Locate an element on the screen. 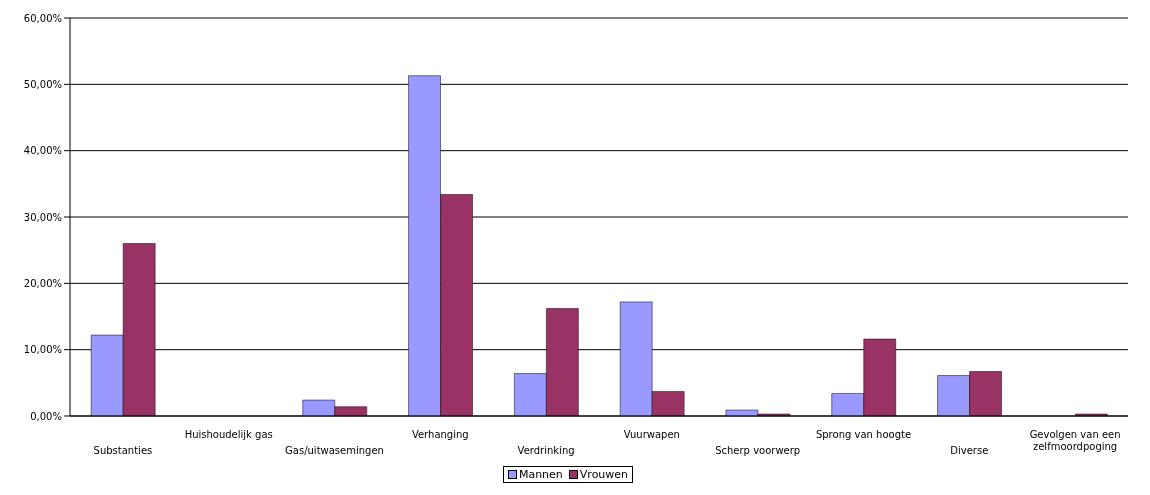  legend-label: Mannen is located at coordinates (540, 474).